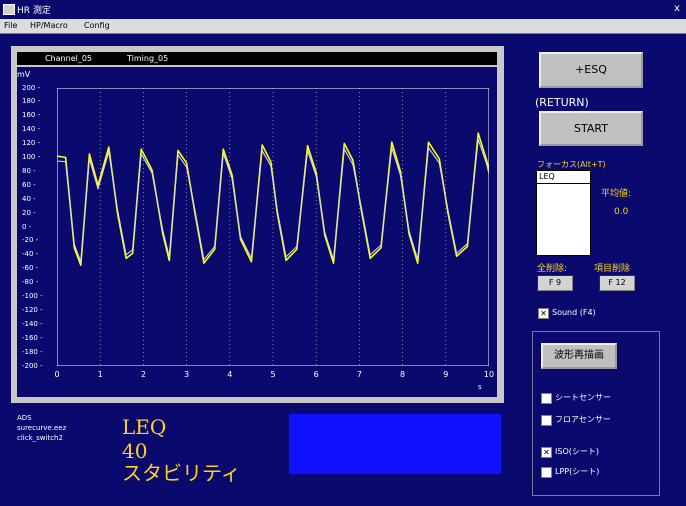 Image resolution: width=686 pixels, height=506 pixels. What do you see at coordinates (32, 351) in the screenshot?
I see `y-tick-label: -180 -` at bounding box center [32, 351].